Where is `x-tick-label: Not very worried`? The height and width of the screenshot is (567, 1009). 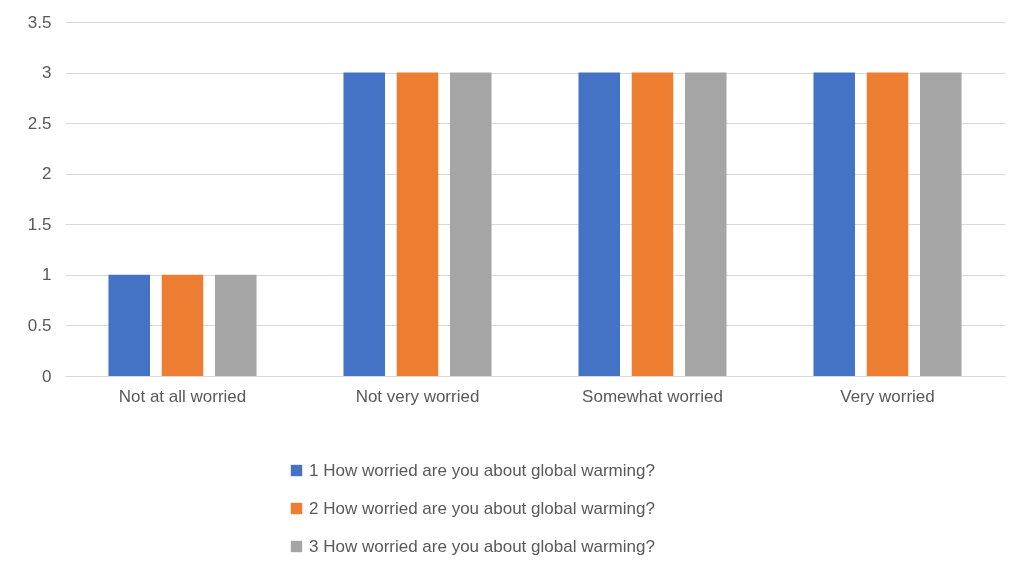 x-tick-label: Not very worried is located at coordinates (417, 396).